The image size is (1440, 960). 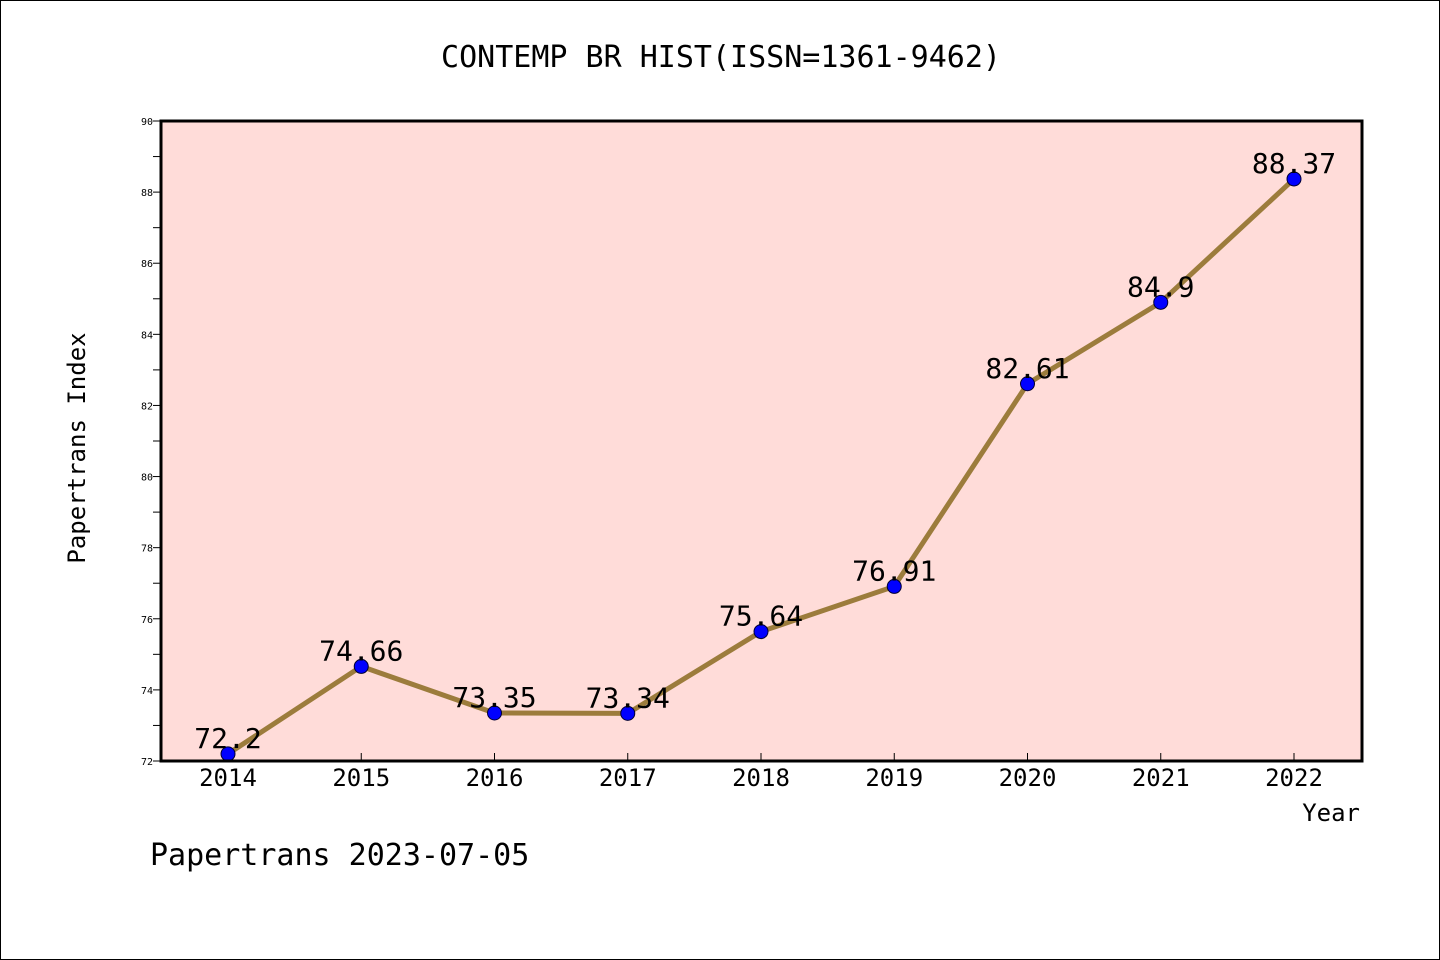 I want to click on data-label: 73.34, so click(x=628, y=697).